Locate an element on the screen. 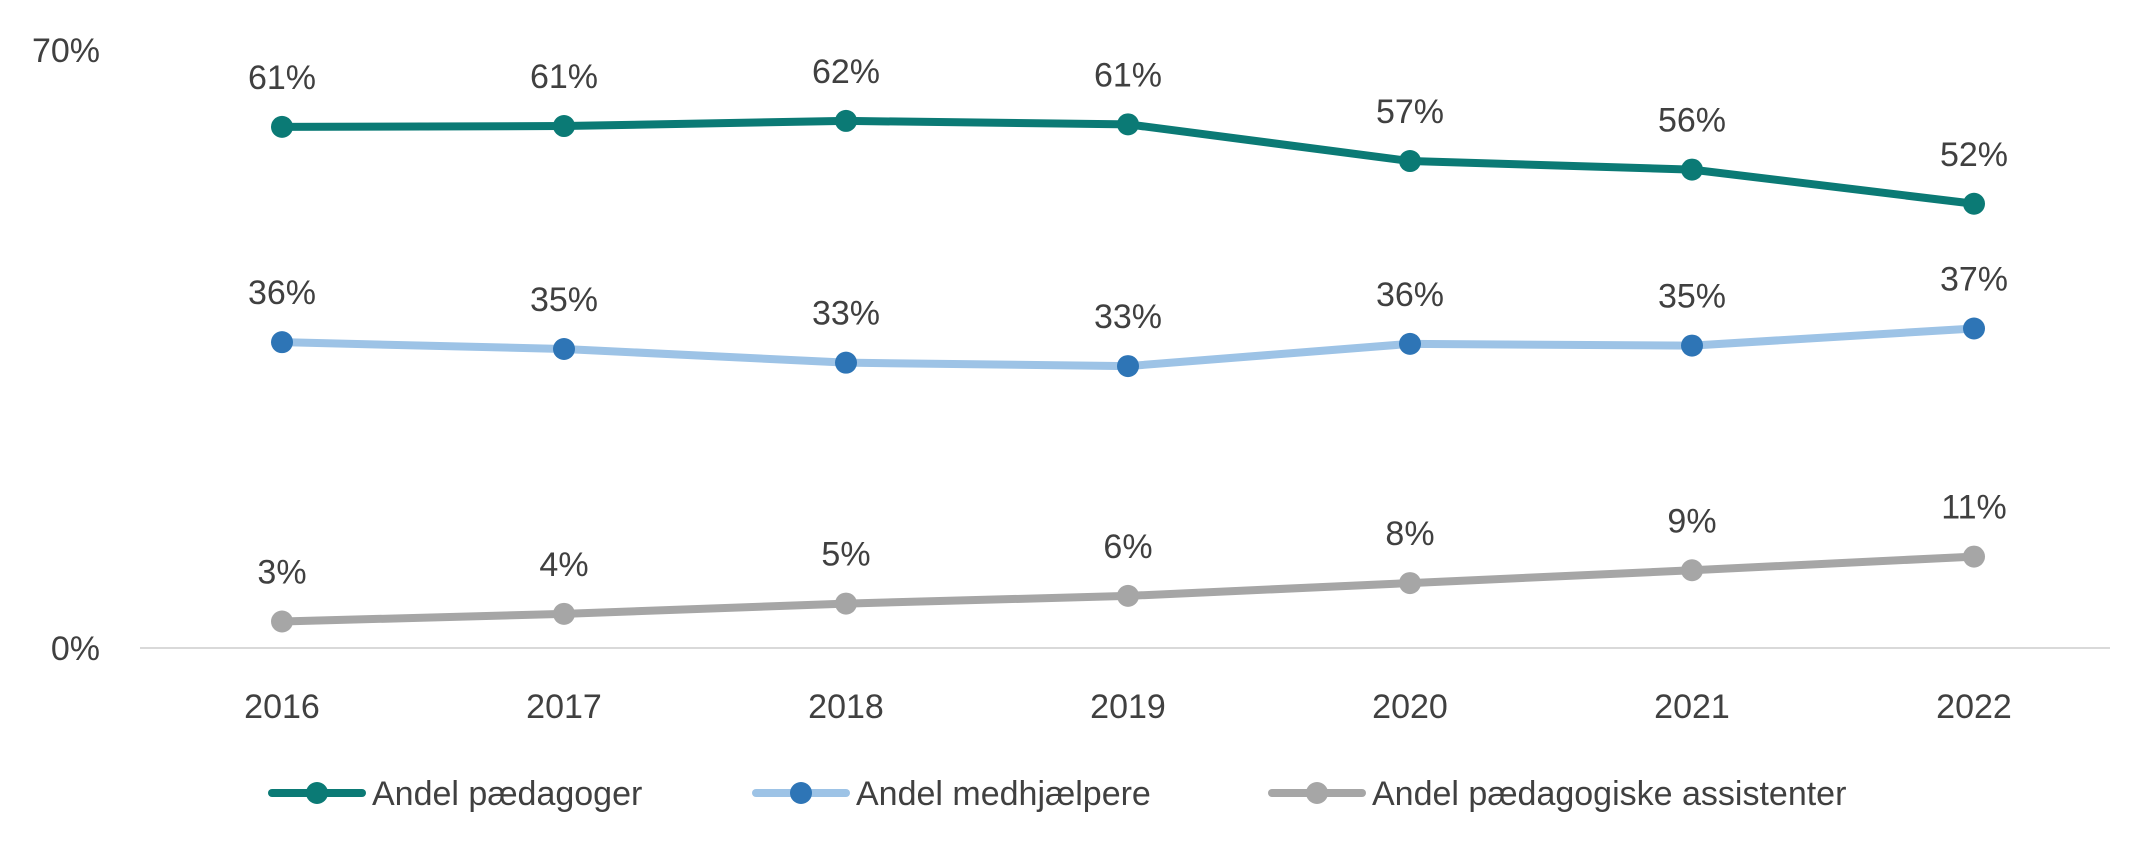  data-label: 62% is located at coordinates (846, 72).